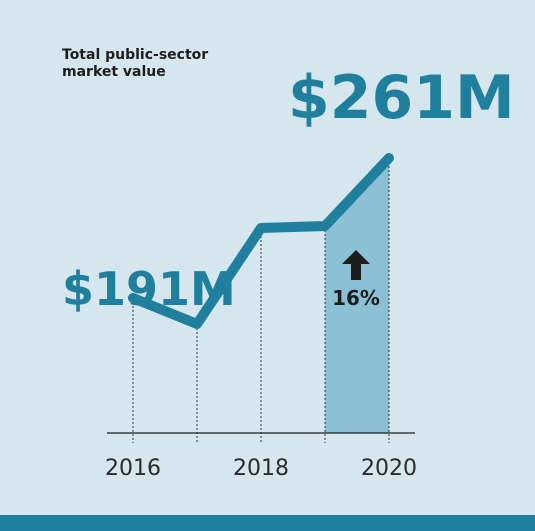 This screenshot has width=535, height=531. I want to click on change-percent-label: 16%, so click(356, 298).